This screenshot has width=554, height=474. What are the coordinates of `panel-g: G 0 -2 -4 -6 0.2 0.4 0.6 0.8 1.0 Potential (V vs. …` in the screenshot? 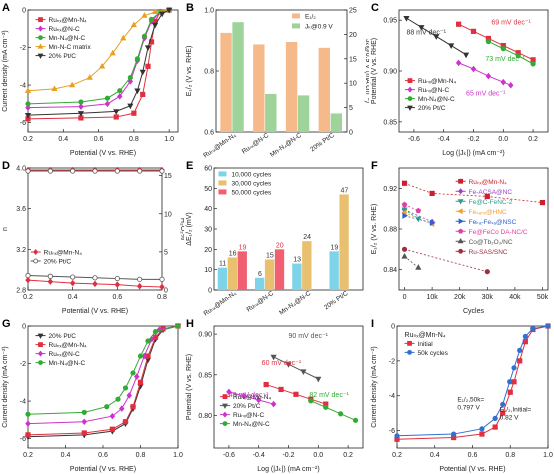 It's located at (92, 395).